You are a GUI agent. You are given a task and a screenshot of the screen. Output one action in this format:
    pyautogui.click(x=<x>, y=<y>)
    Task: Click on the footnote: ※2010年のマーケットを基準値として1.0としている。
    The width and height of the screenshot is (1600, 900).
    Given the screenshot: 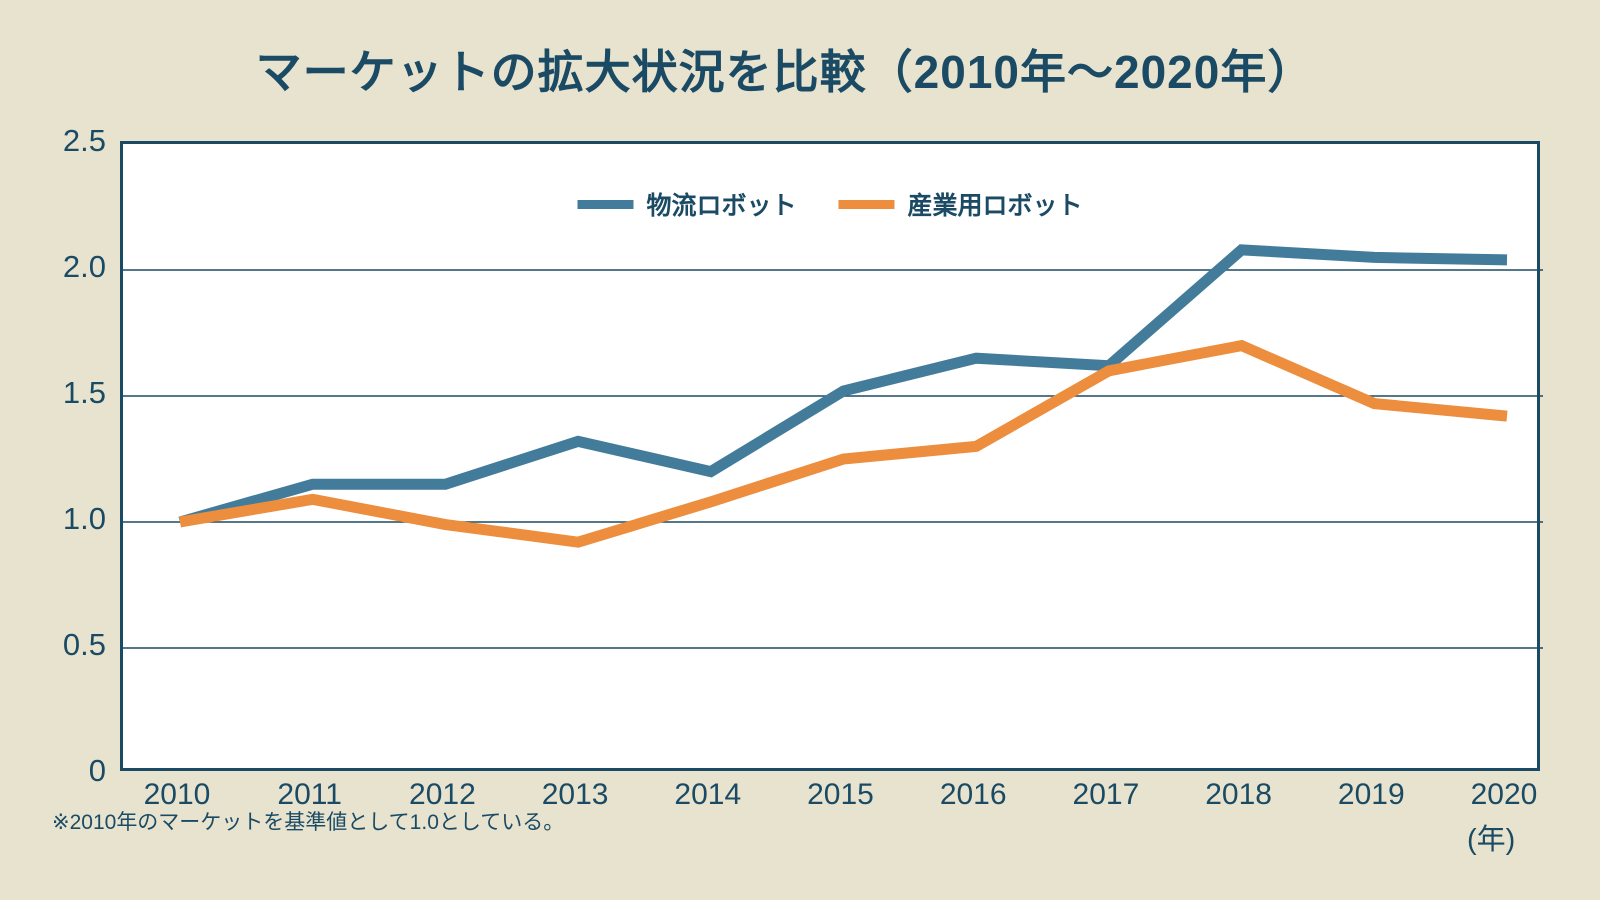 What is the action you would take?
    pyautogui.click(x=308, y=822)
    